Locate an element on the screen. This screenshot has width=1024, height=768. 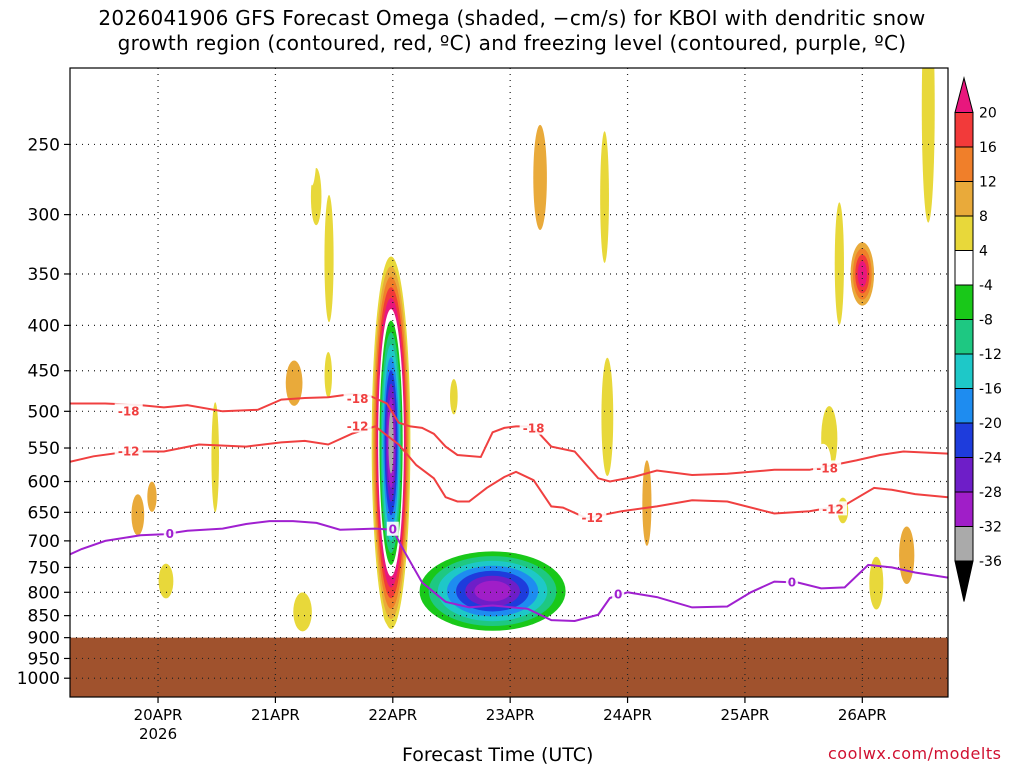
colorbar-label: -36 is located at coordinates (990, 562).